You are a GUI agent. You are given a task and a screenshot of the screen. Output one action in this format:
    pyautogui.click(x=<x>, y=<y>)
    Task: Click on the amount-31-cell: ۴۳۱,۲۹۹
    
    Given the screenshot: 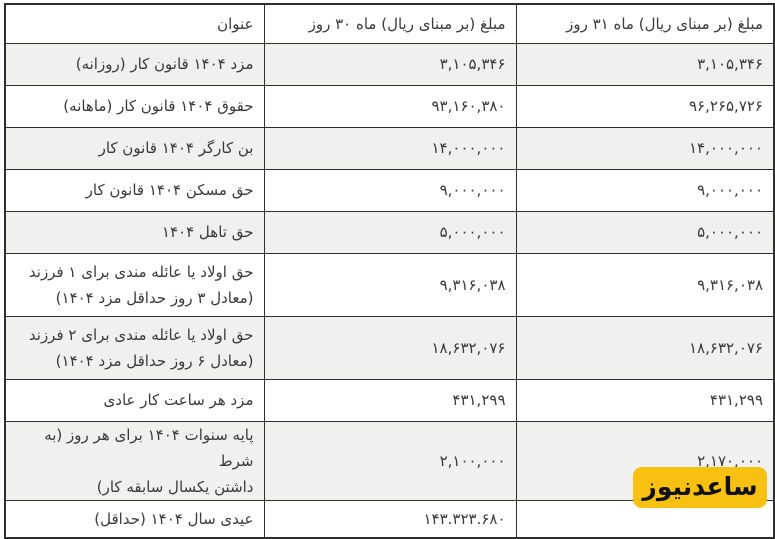 What is the action you would take?
    pyautogui.click(x=645, y=400)
    